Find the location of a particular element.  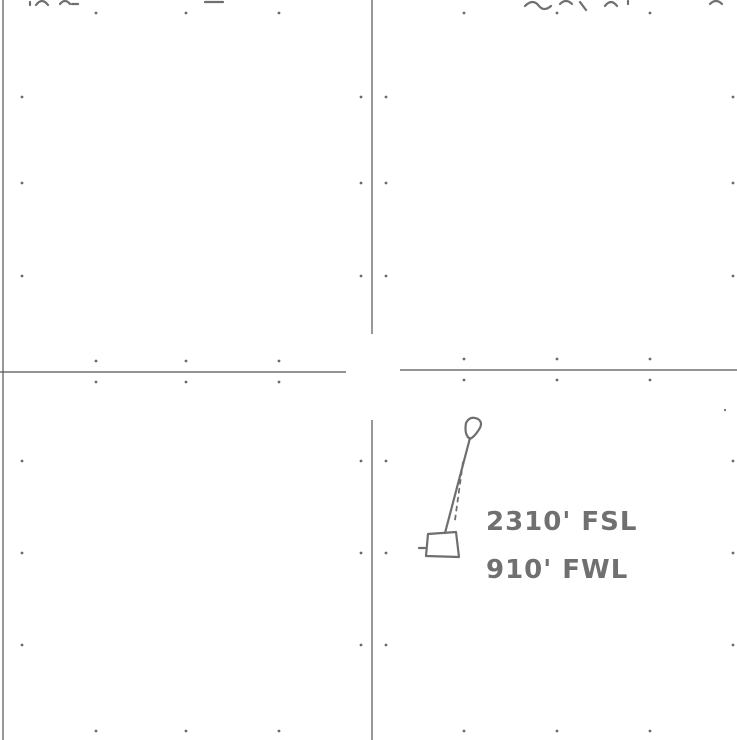

bottom-hole-location-marker is located at coordinates (473, 428).